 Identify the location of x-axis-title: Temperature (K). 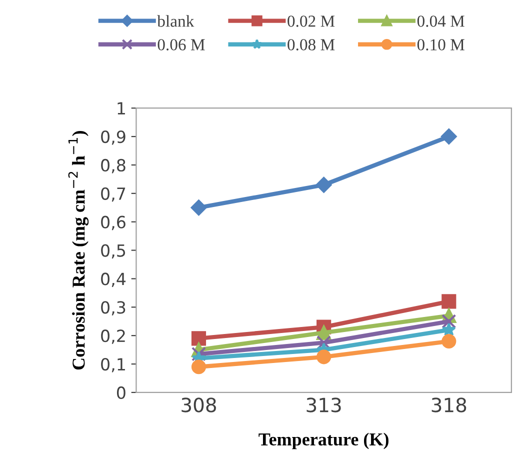
(323, 441).